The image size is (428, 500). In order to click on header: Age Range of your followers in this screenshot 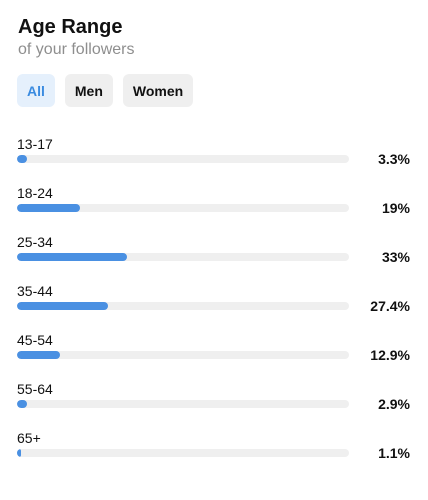, I will do `click(76, 37)`.